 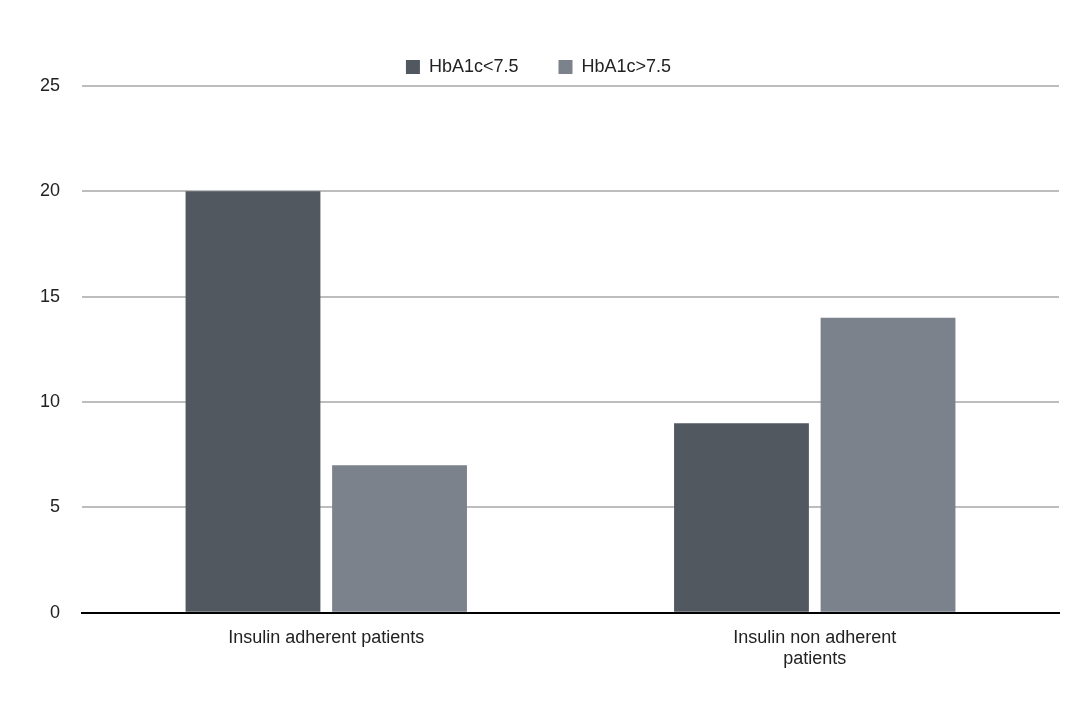 What do you see at coordinates (473, 65) in the screenshot?
I see `legend-label: HbA1c<7.5` at bounding box center [473, 65].